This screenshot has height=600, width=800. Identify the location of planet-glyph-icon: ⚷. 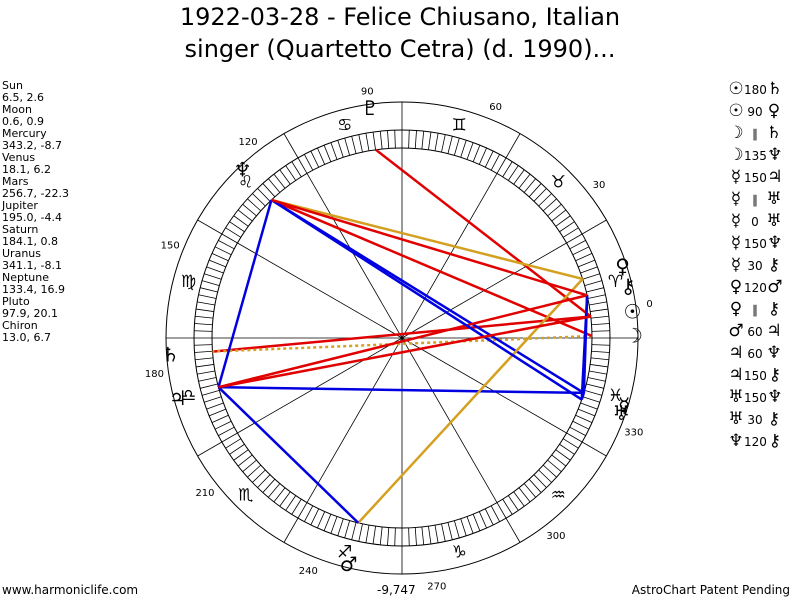
(628, 286).